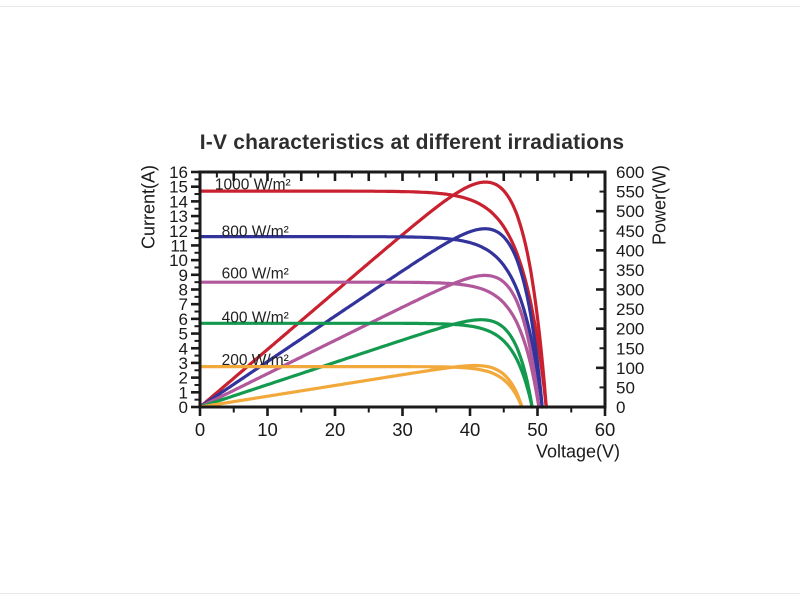 This screenshot has height=600, width=800. Describe the element at coordinates (402, 429) in the screenshot. I see `x-tick-label: 30` at that location.